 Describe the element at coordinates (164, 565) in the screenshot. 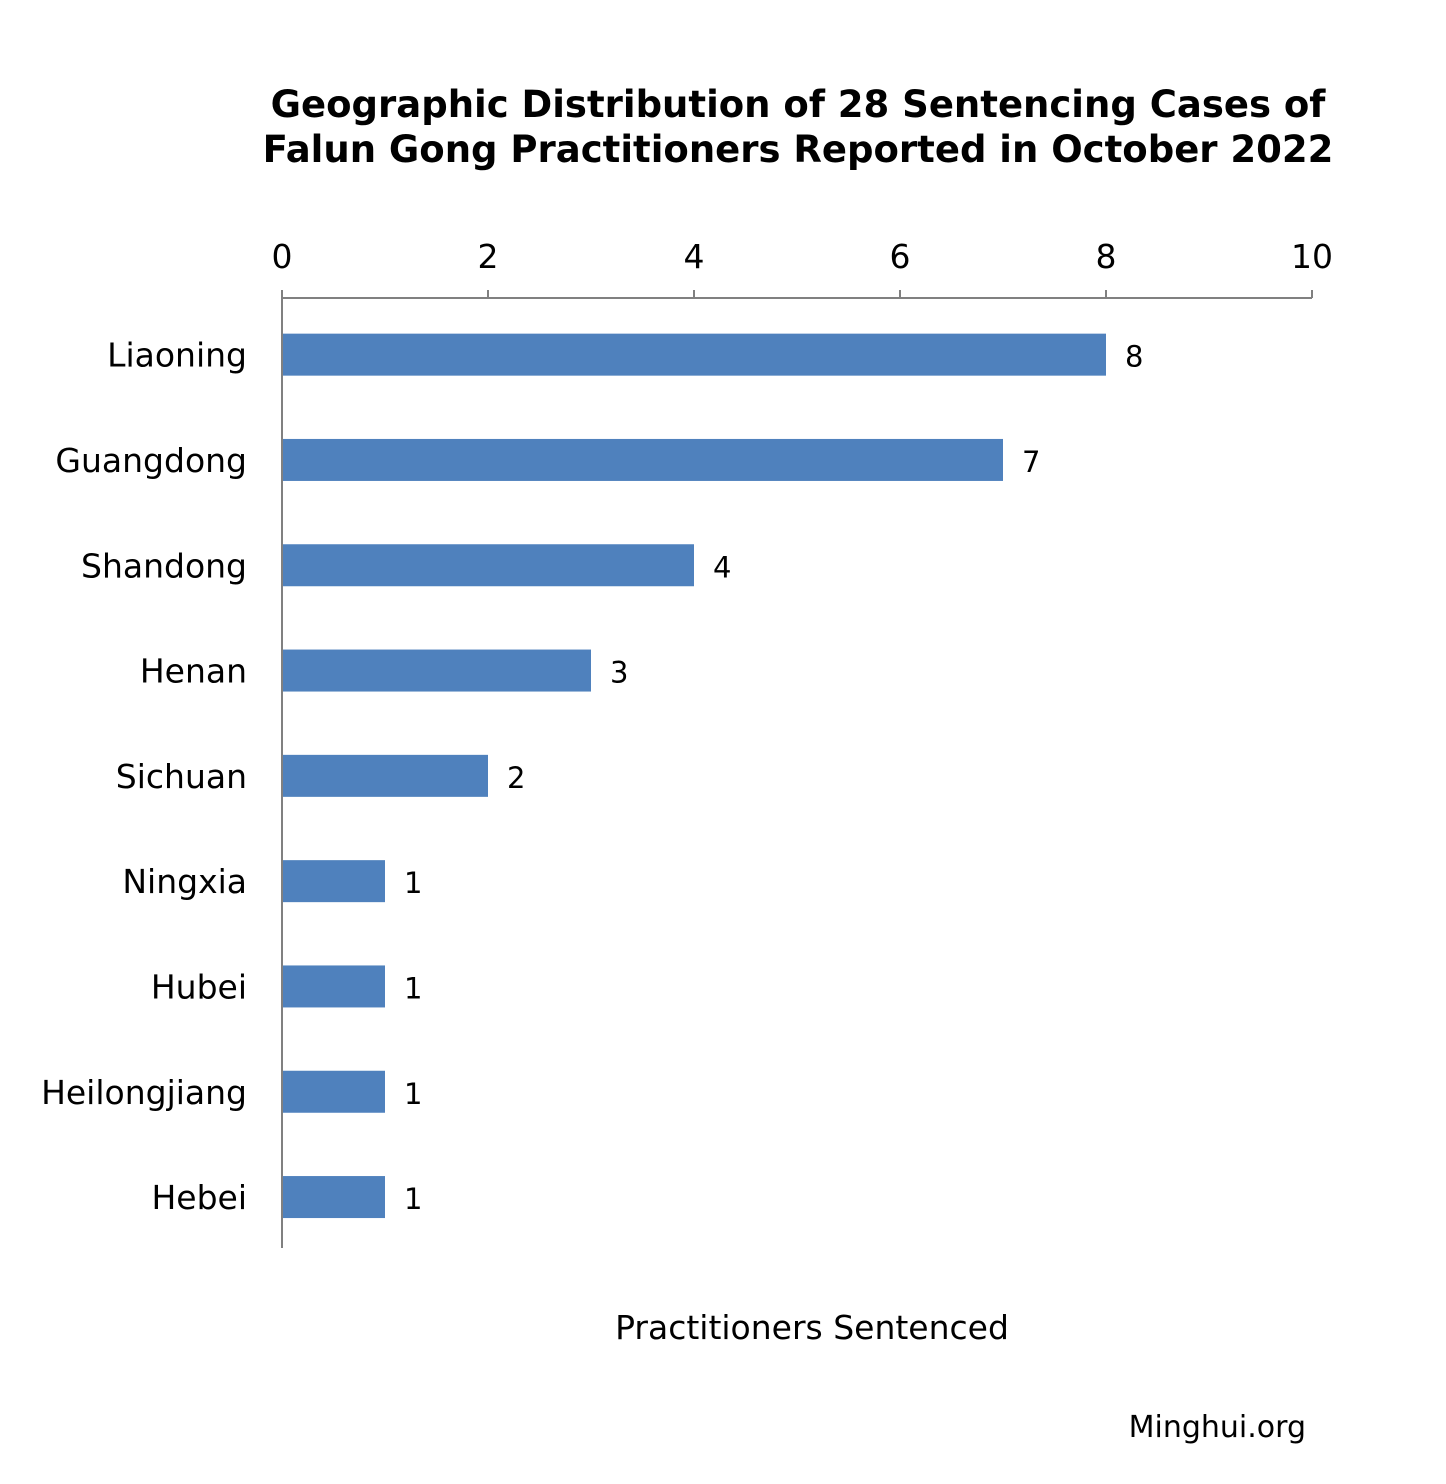

I see `category-label: Shandong` at that location.